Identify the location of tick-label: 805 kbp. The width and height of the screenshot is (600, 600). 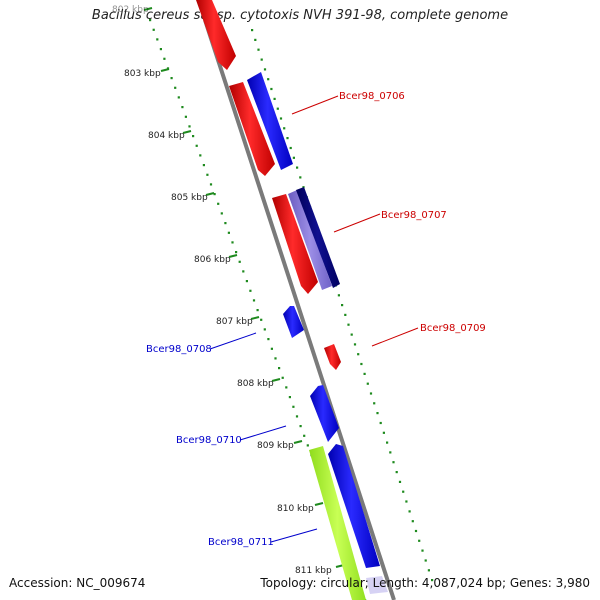
(189, 198).